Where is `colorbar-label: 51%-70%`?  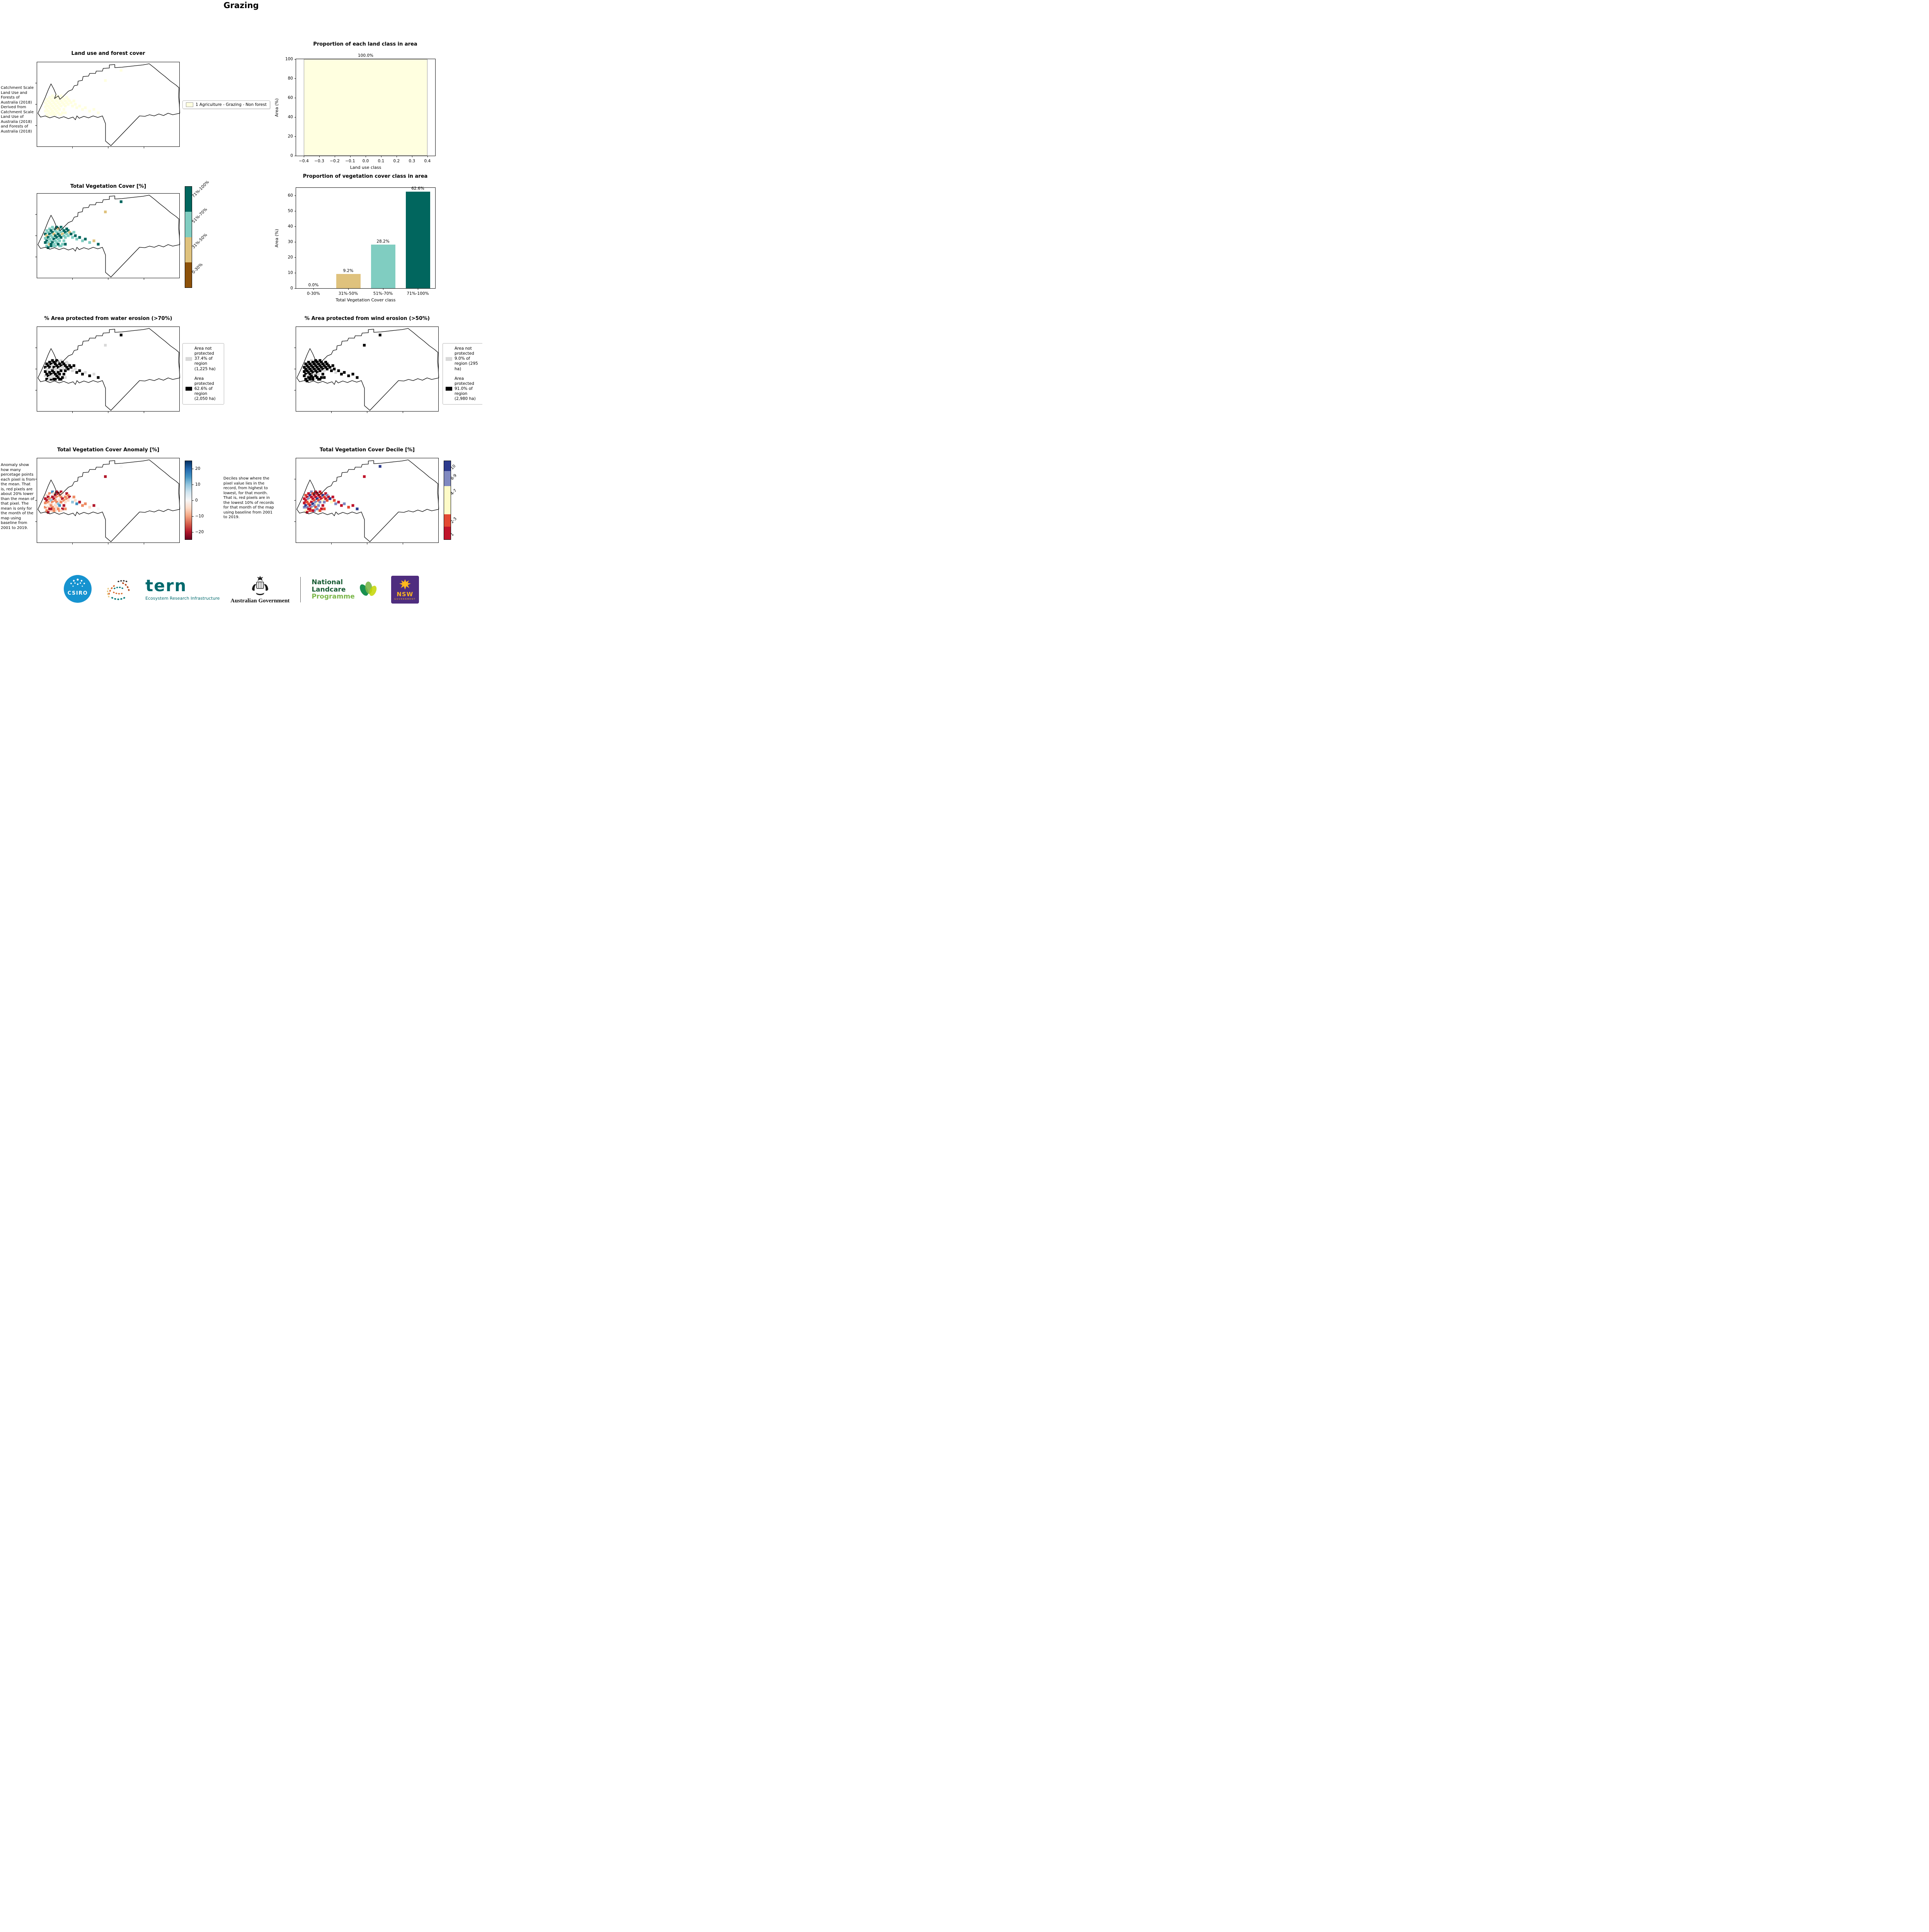
colorbar-label: 51%-70% is located at coordinates (199, 216).